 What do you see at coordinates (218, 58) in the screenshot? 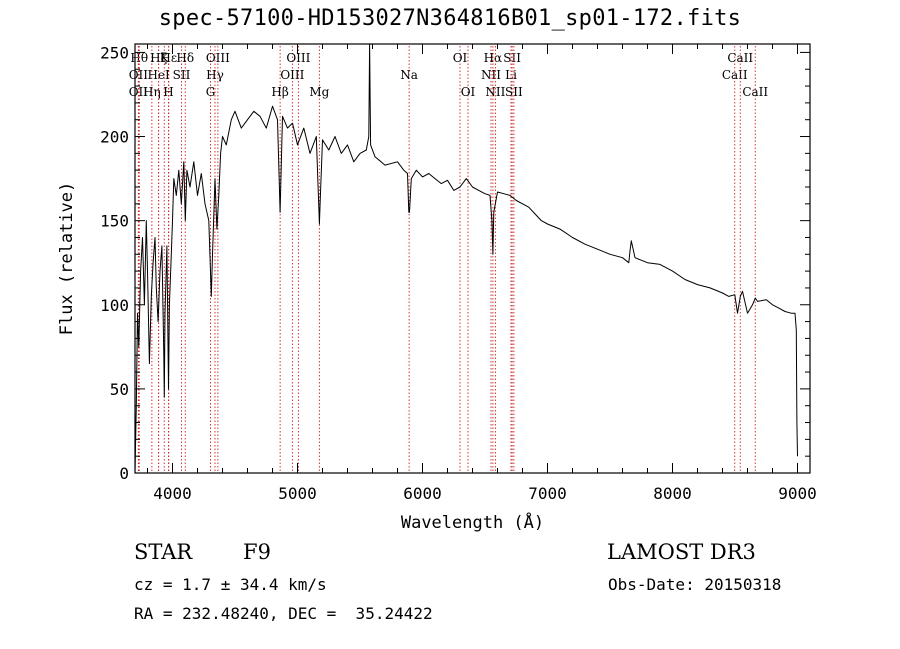
I see `marker-label-13: OIII` at bounding box center [218, 58].